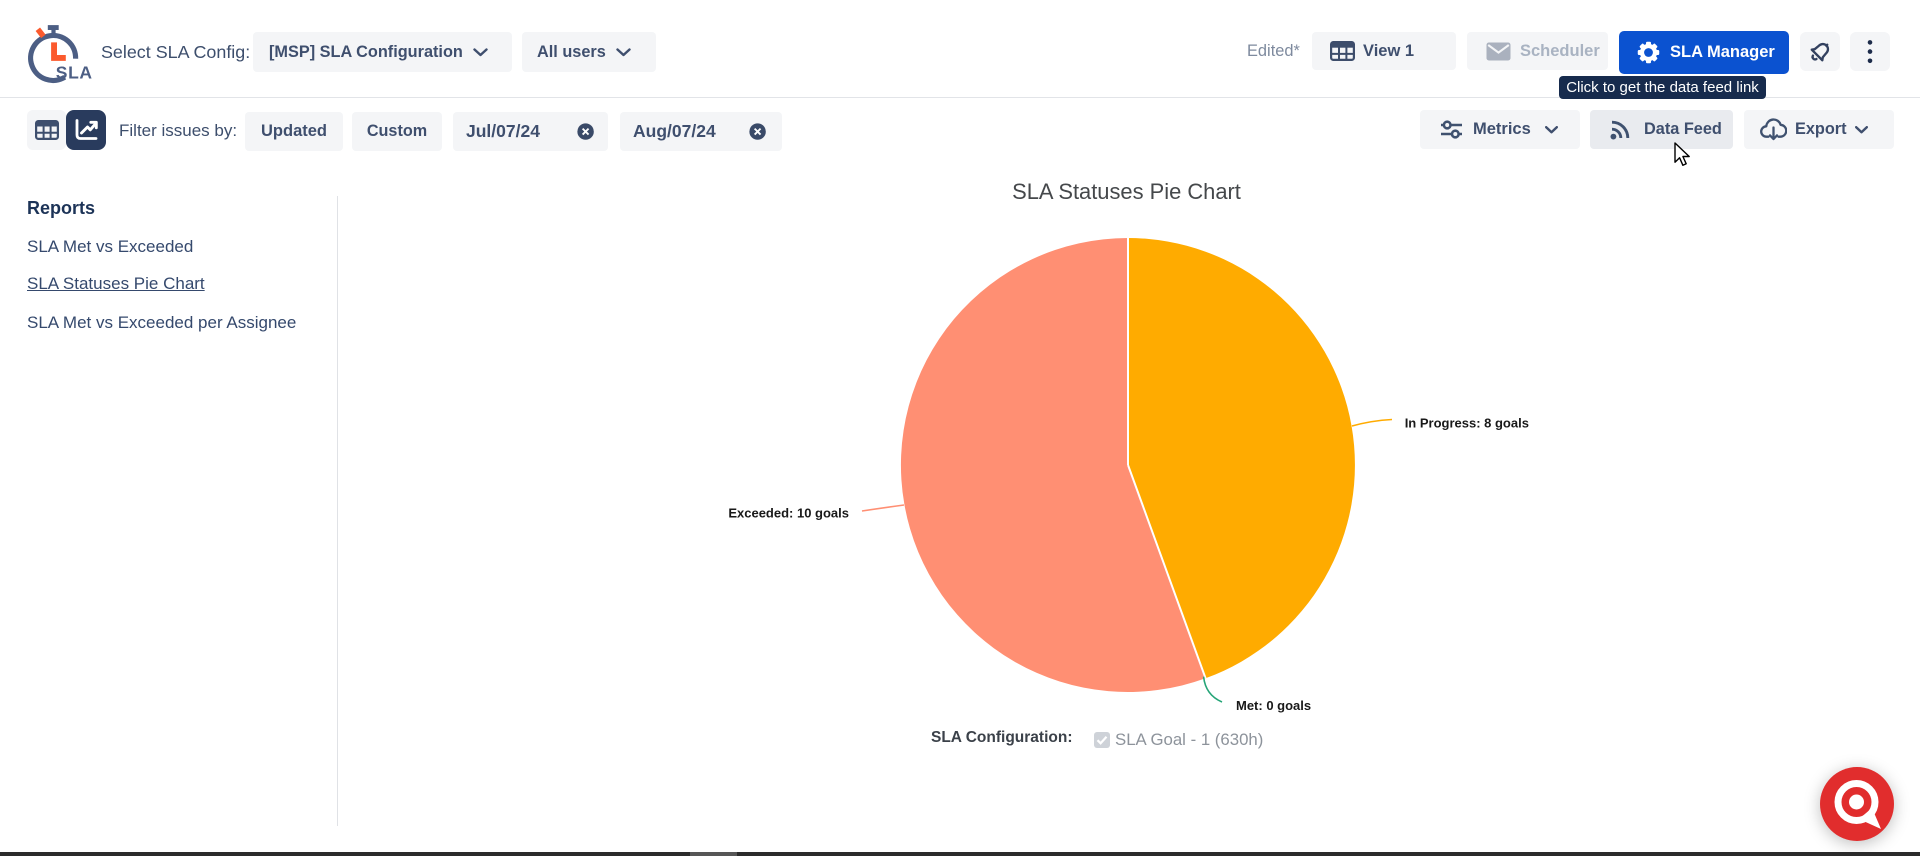 The image size is (1920, 856). What do you see at coordinates (1273, 705) in the screenshot?
I see `svg-text: Met: 0 goals` at bounding box center [1273, 705].